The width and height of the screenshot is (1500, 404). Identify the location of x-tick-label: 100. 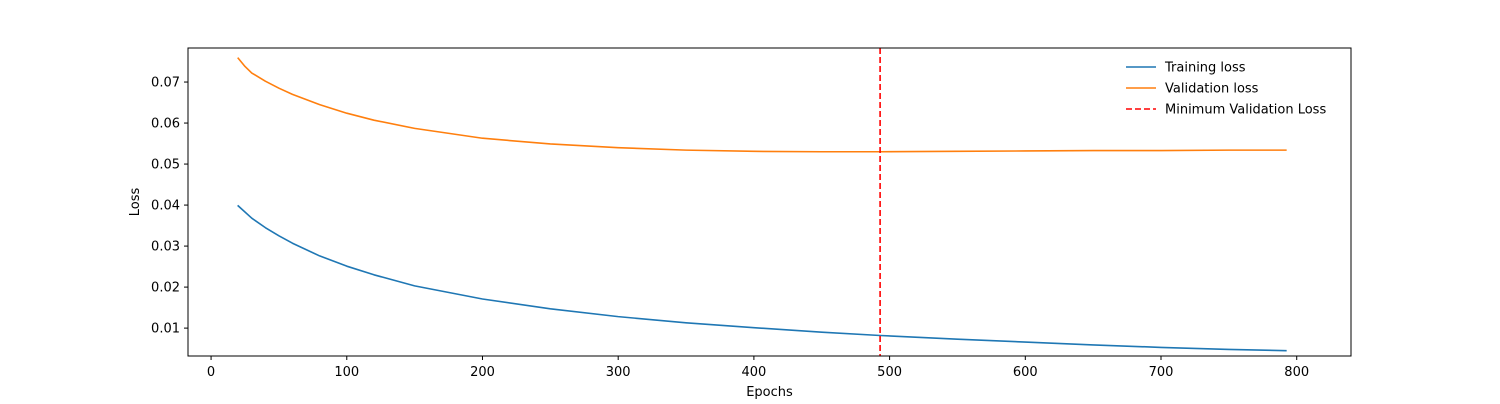
(346, 372).